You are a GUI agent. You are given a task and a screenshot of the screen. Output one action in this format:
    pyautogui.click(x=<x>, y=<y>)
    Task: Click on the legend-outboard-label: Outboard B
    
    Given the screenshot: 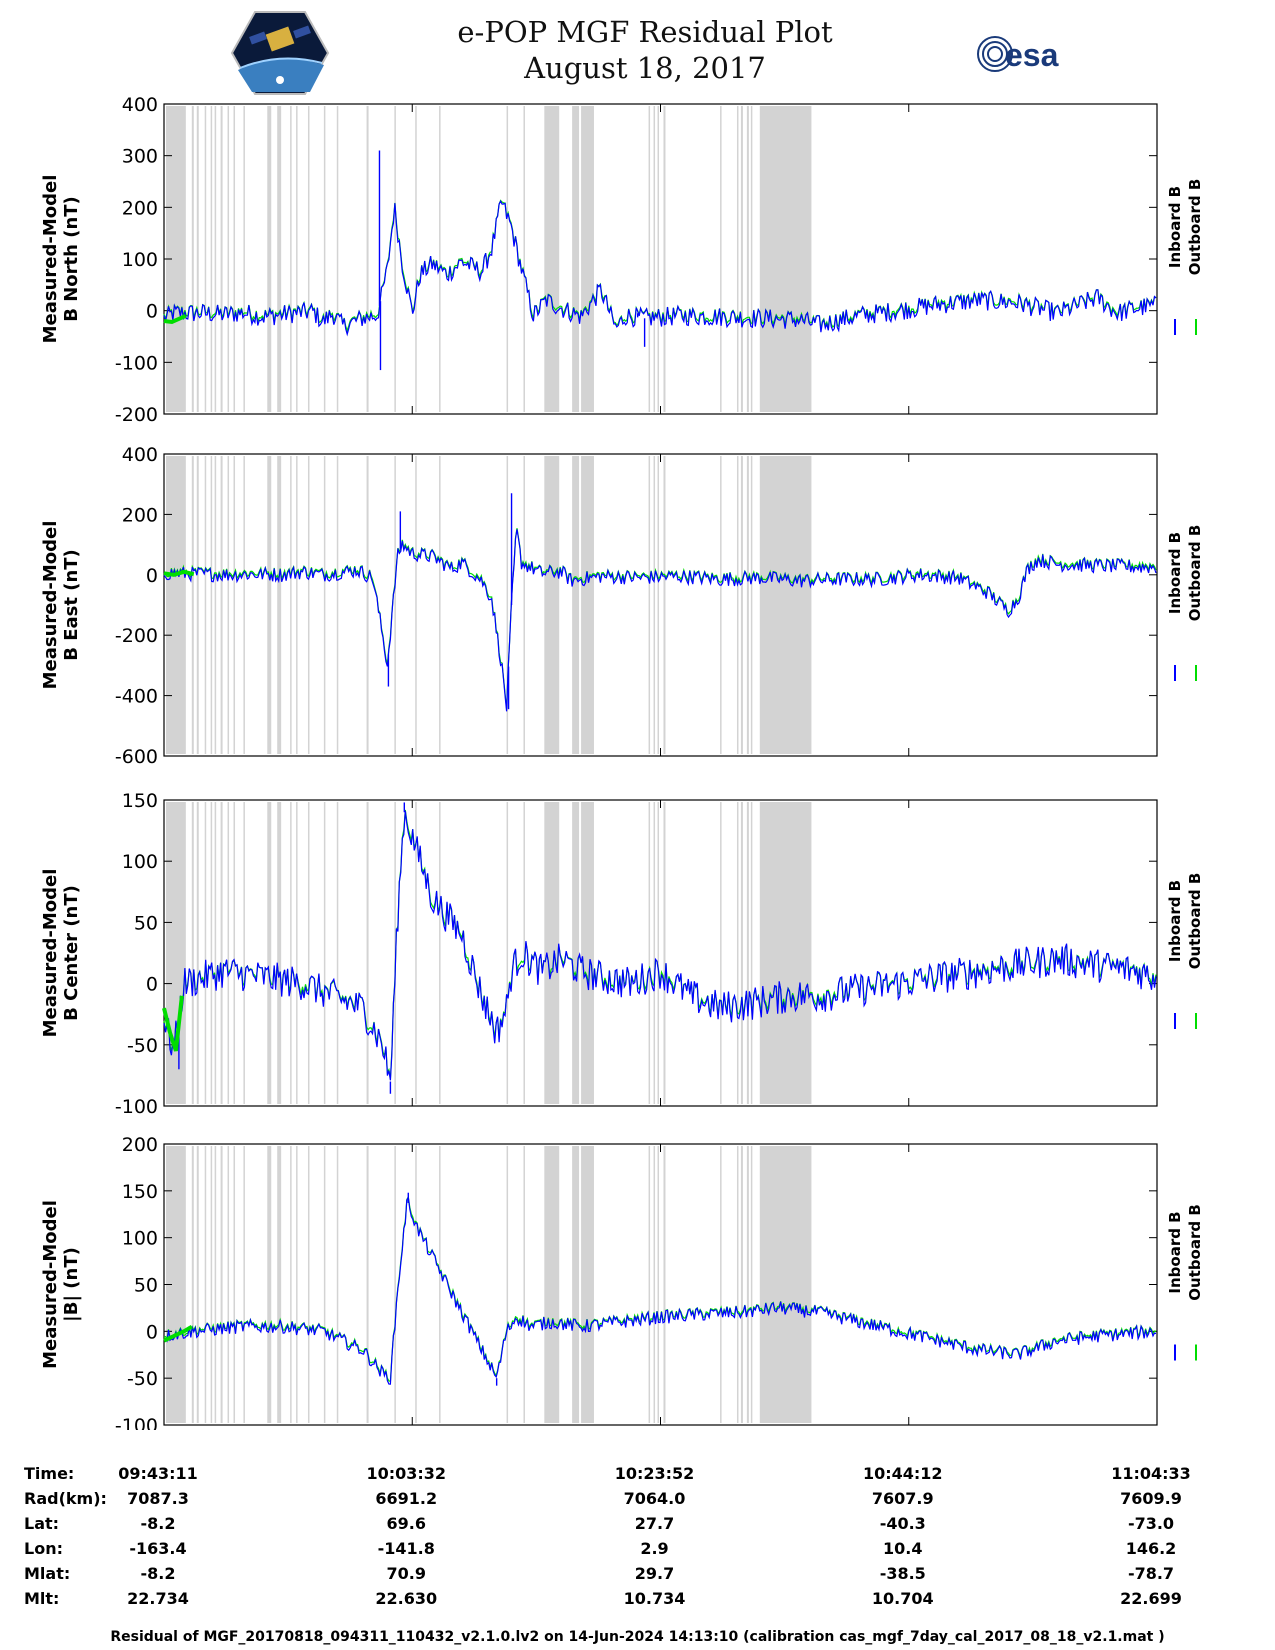 What is the action you would take?
    pyautogui.click(x=1195, y=573)
    